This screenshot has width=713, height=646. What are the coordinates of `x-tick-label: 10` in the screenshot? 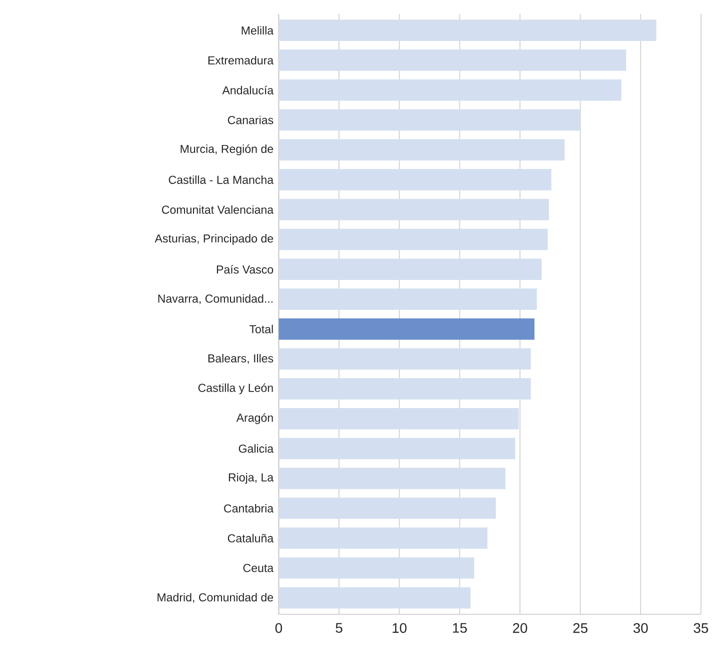 It's located at (399, 628).